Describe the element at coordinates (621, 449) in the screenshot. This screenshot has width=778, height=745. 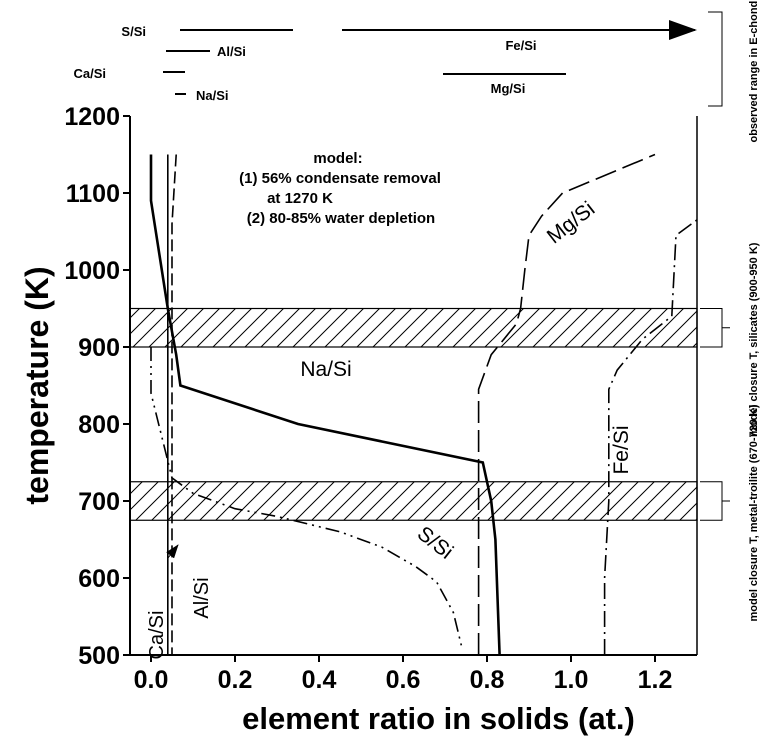
I see `series-label-fe-si: Fe/Si` at that location.